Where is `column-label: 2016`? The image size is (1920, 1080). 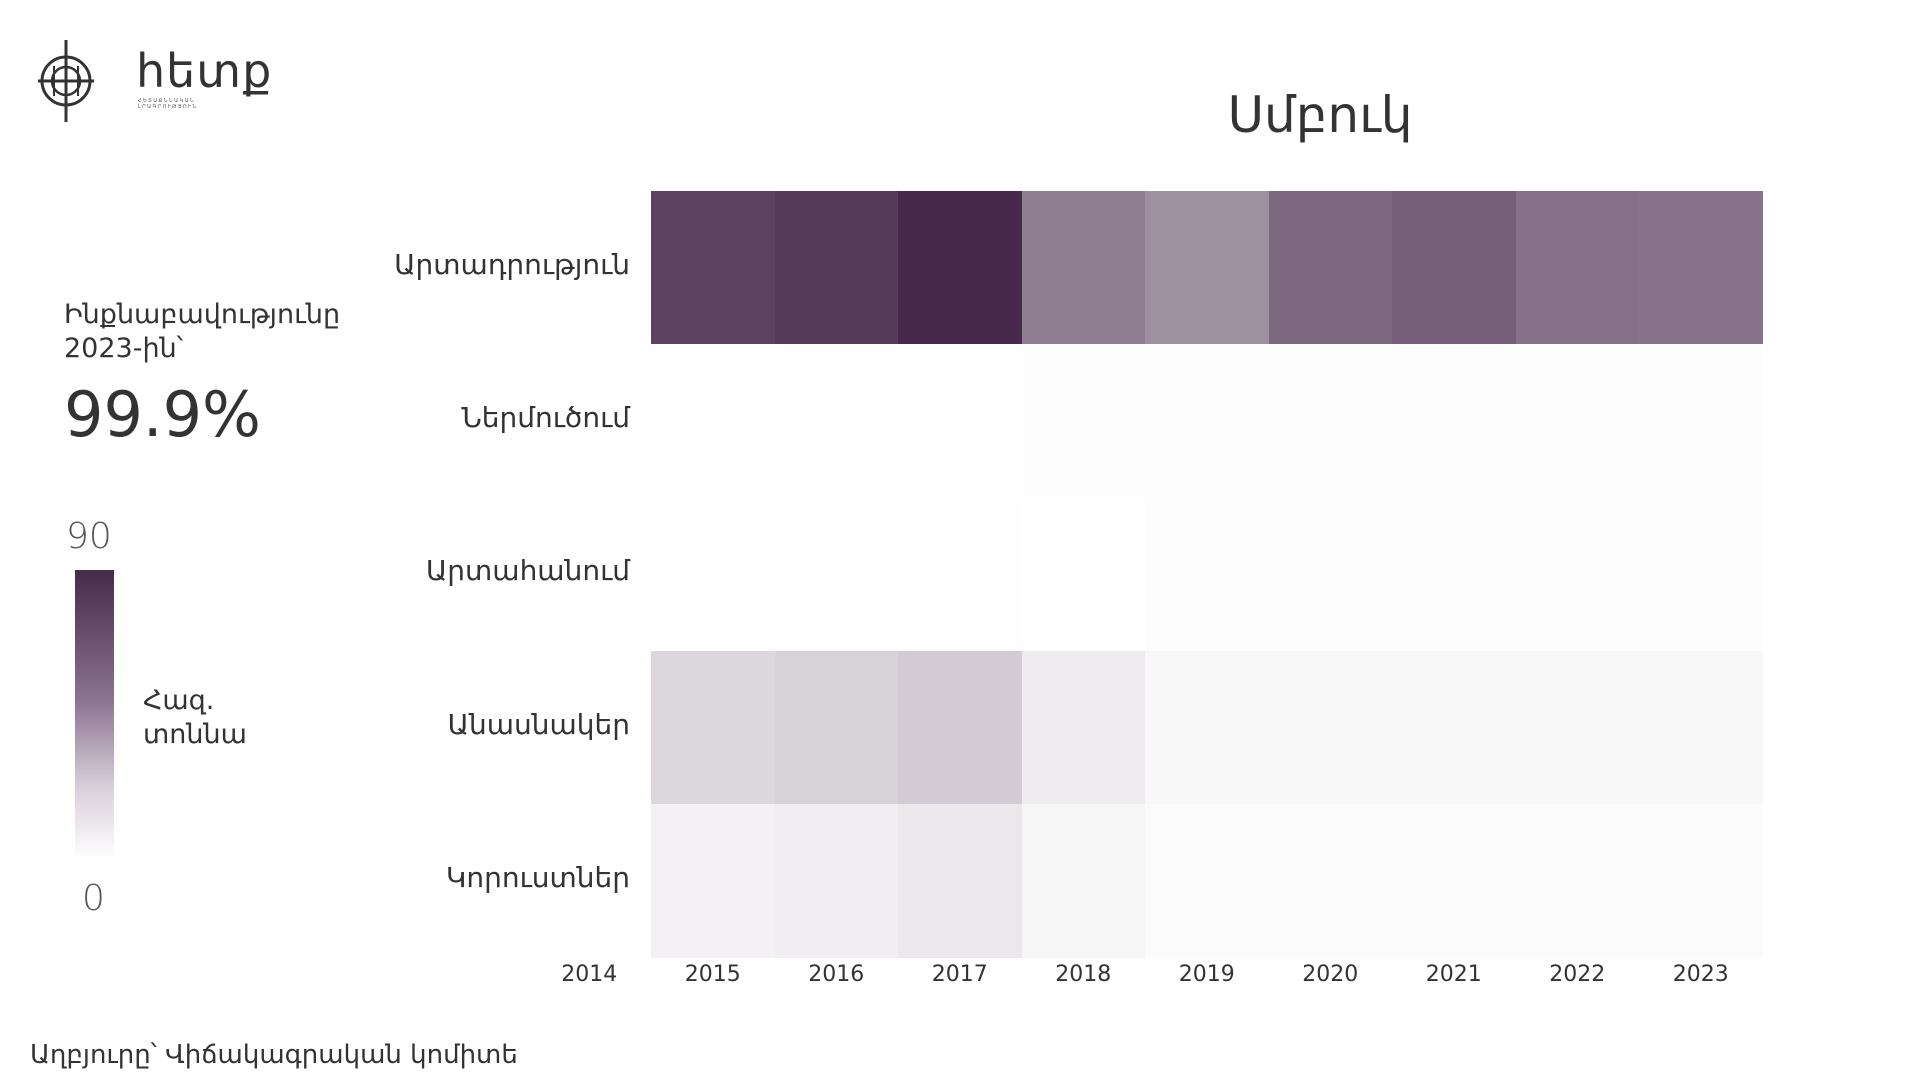
column-label: 2016 is located at coordinates (836, 974).